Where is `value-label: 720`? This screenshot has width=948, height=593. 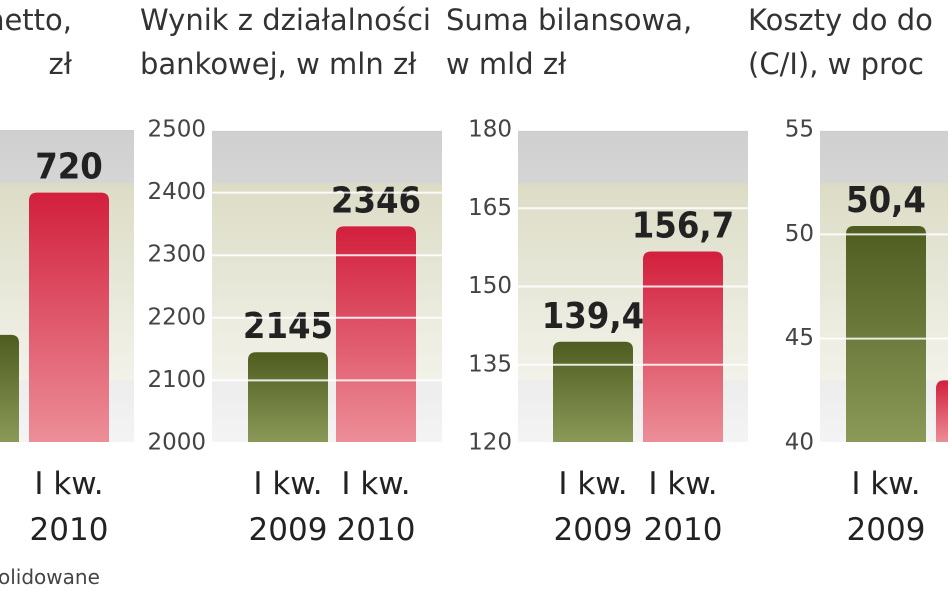 value-label: 720 is located at coordinates (69, 167).